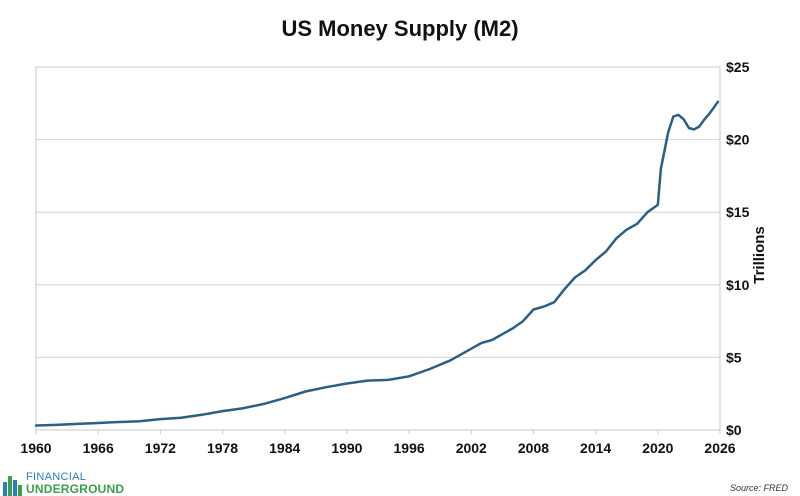 The height and width of the screenshot is (496, 800). Describe the element at coordinates (160, 448) in the screenshot. I see `x-tick-label: 1972` at that location.